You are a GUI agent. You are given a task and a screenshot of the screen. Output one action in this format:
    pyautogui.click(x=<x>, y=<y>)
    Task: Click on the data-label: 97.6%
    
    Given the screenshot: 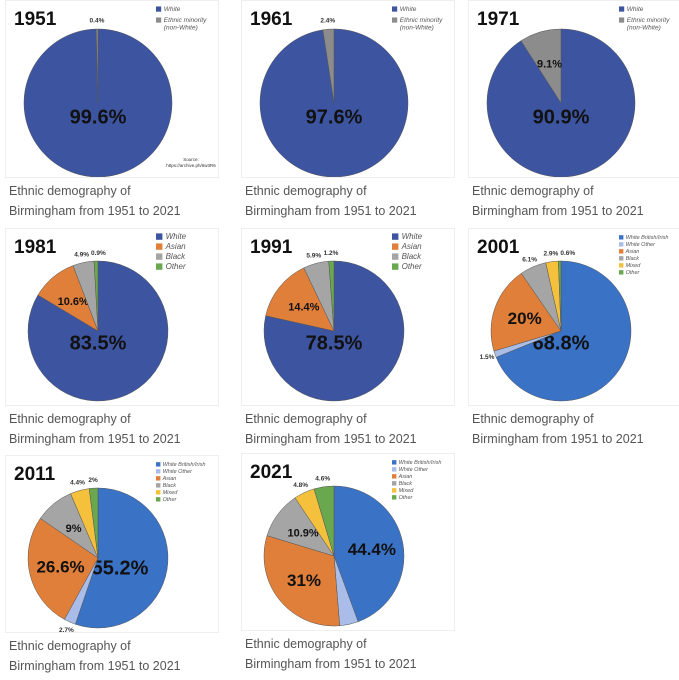 What is the action you would take?
    pyautogui.click(x=334, y=118)
    